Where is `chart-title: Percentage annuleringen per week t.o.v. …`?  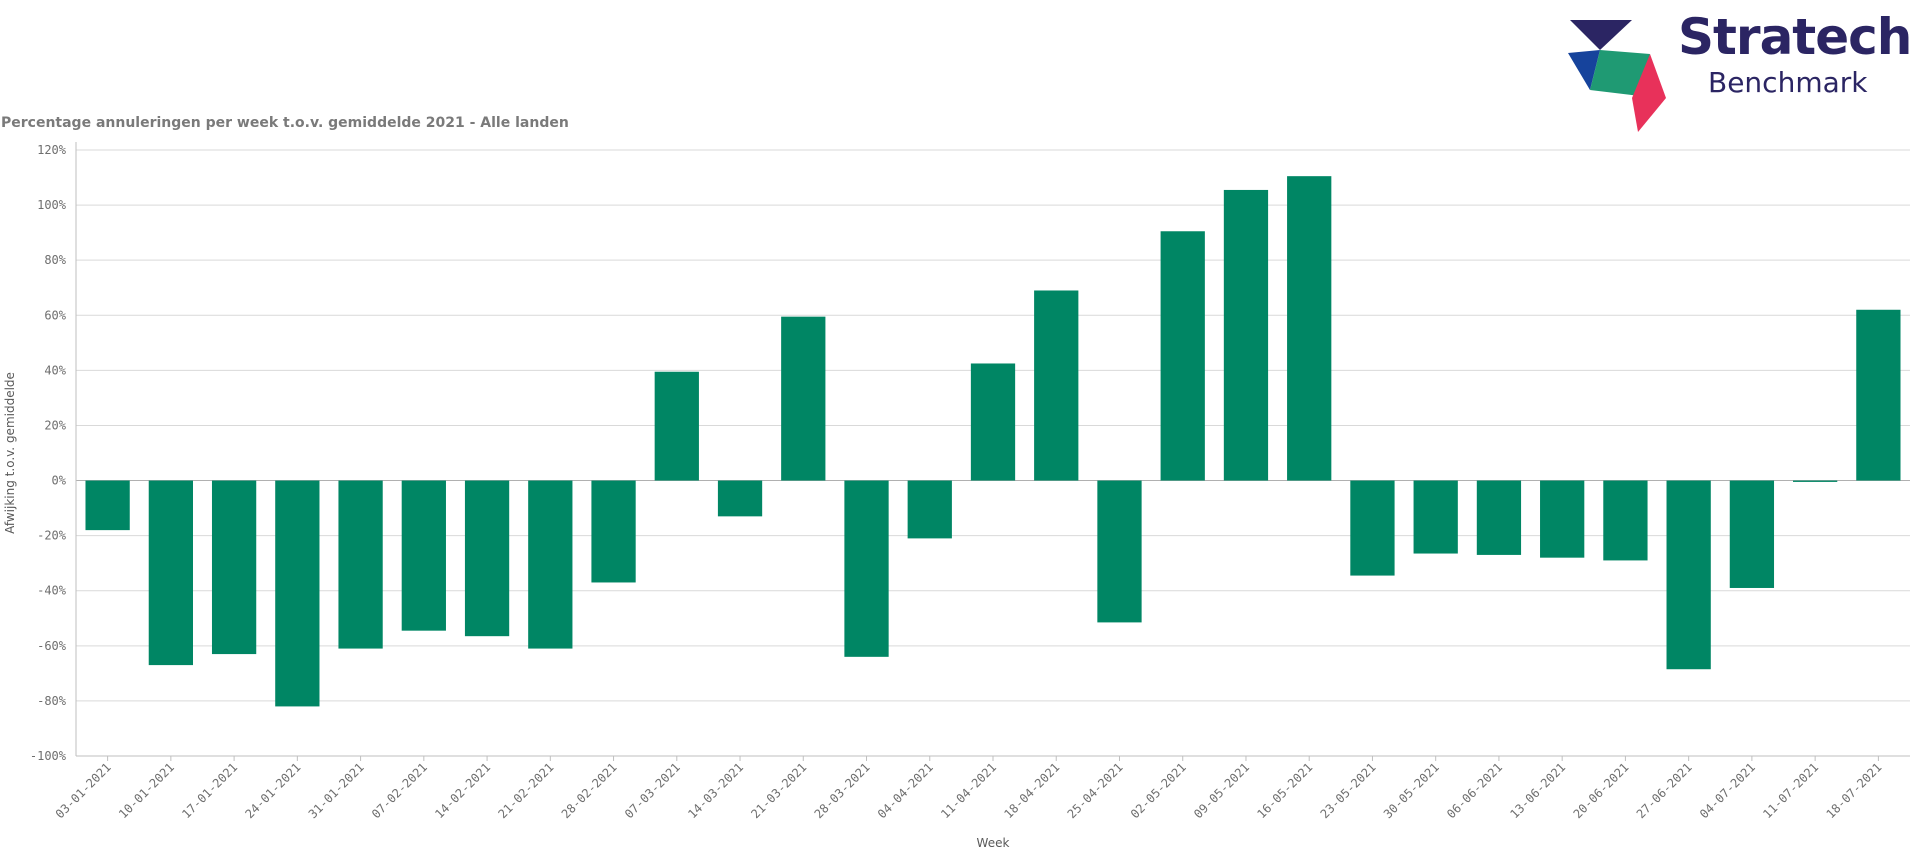
chart-title: Percentage annuleringen per week t.o.v. … is located at coordinates (285, 123).